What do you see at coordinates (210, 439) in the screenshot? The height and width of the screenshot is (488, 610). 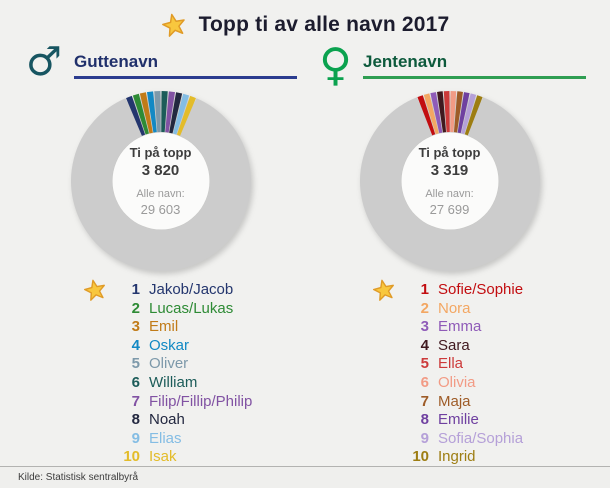 I see `list-item: 9 Elias` at bounding box center [210, 439].